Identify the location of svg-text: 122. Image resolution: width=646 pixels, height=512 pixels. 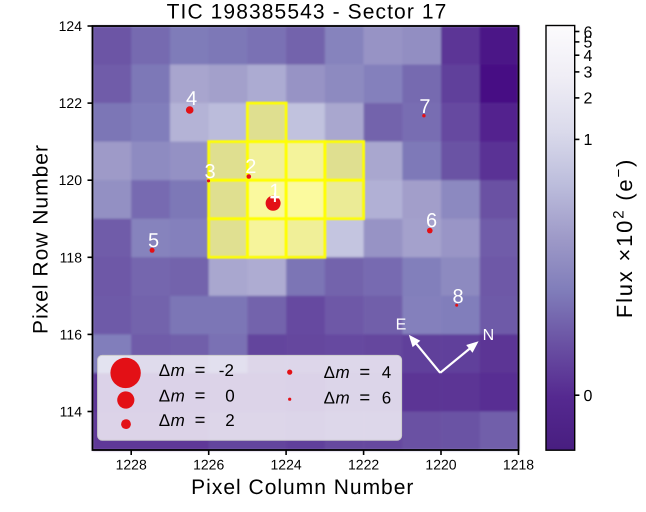
(71, 103).